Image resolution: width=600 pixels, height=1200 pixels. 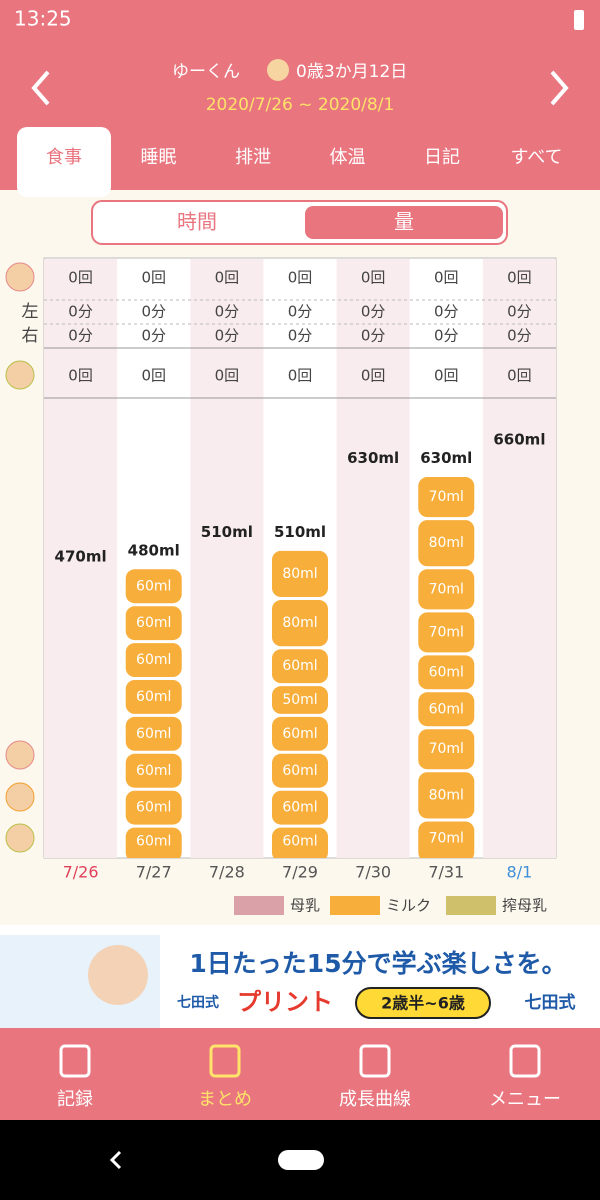 I want to click on tab: すべて, so click(x=536, y=157).